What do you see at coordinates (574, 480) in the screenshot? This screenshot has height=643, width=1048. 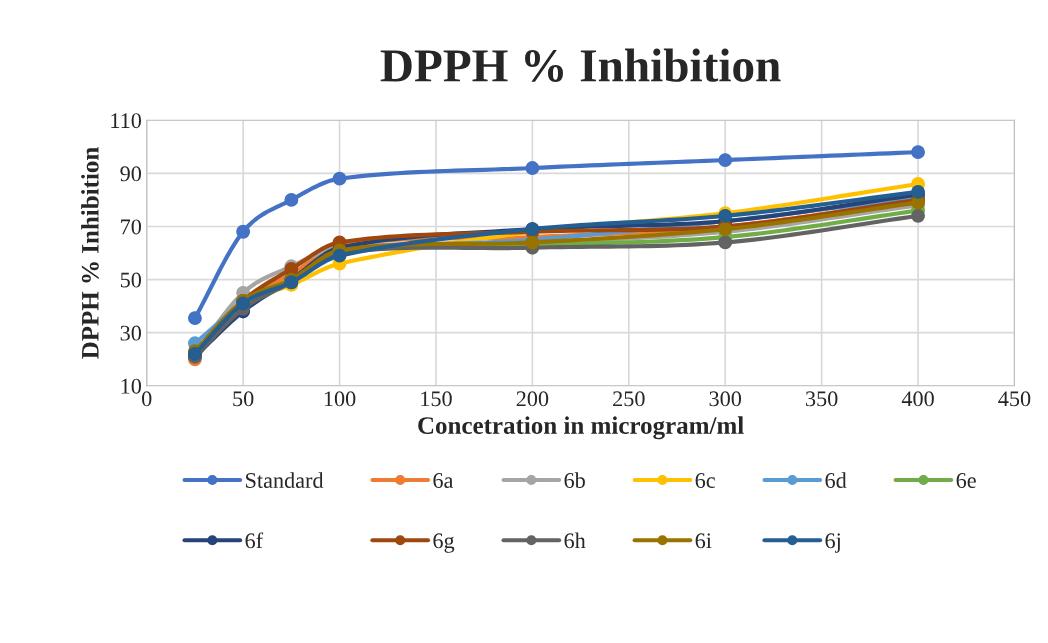 I see `legend-label: 6b` at bounding box center [574, 480].